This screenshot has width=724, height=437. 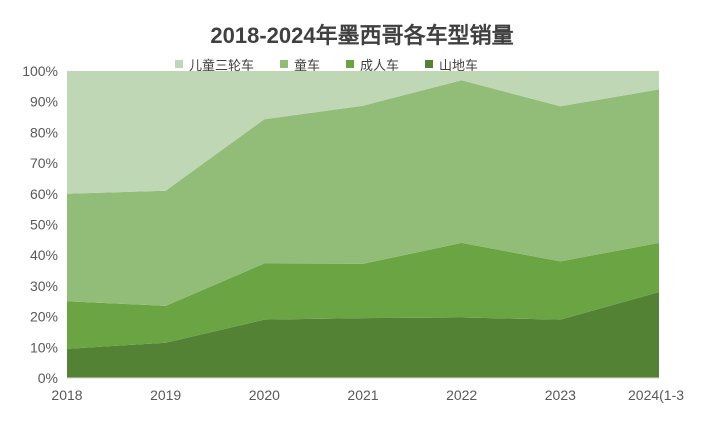 What do you see at coordinates (44, 317) in the screenshot?
I see `y-tick-label: 20%` at bounding box center [44, 317].